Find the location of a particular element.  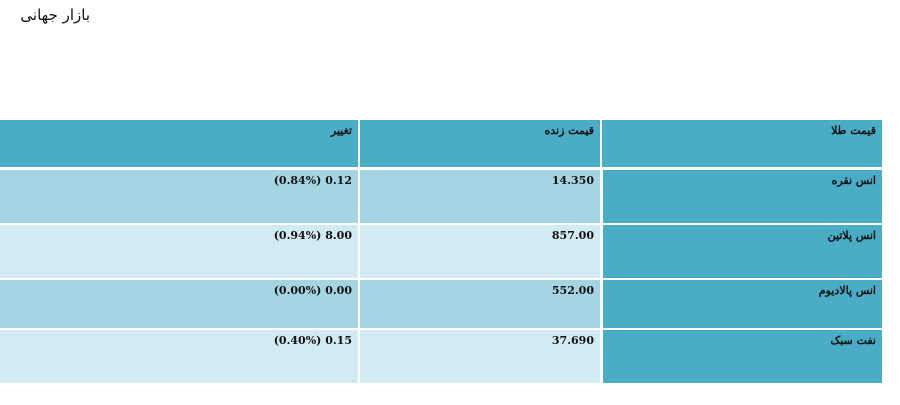

price-value: 857.00 is located at coordinates (572, 235).